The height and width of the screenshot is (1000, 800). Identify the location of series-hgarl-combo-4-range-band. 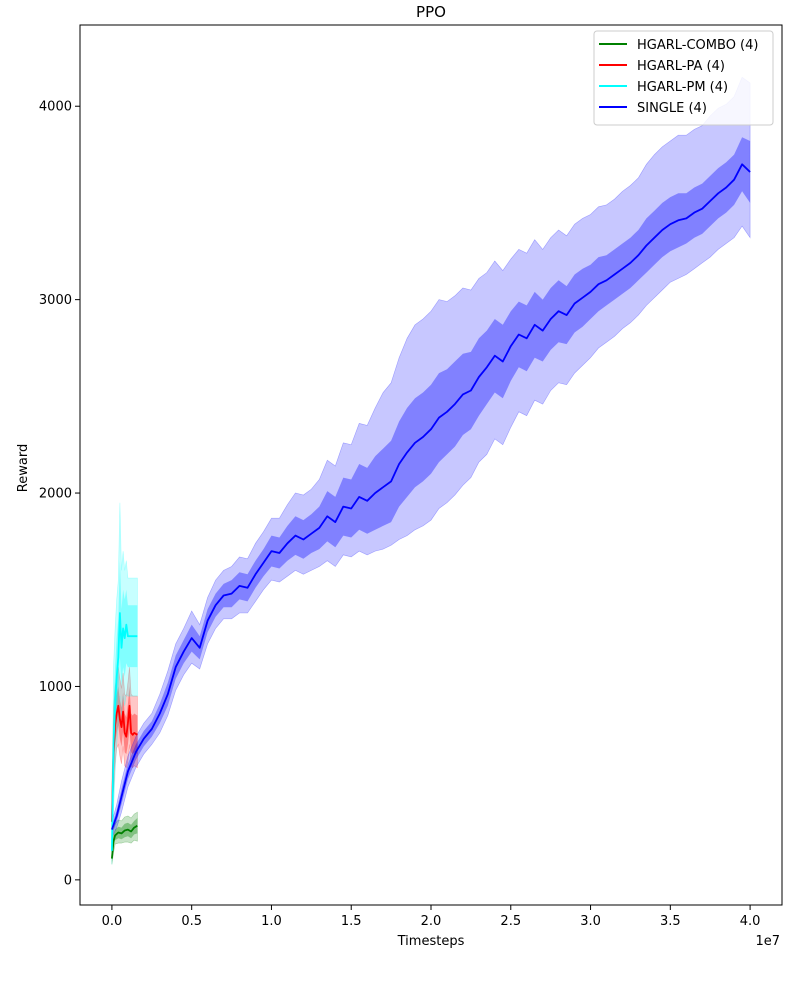
(124, 838).